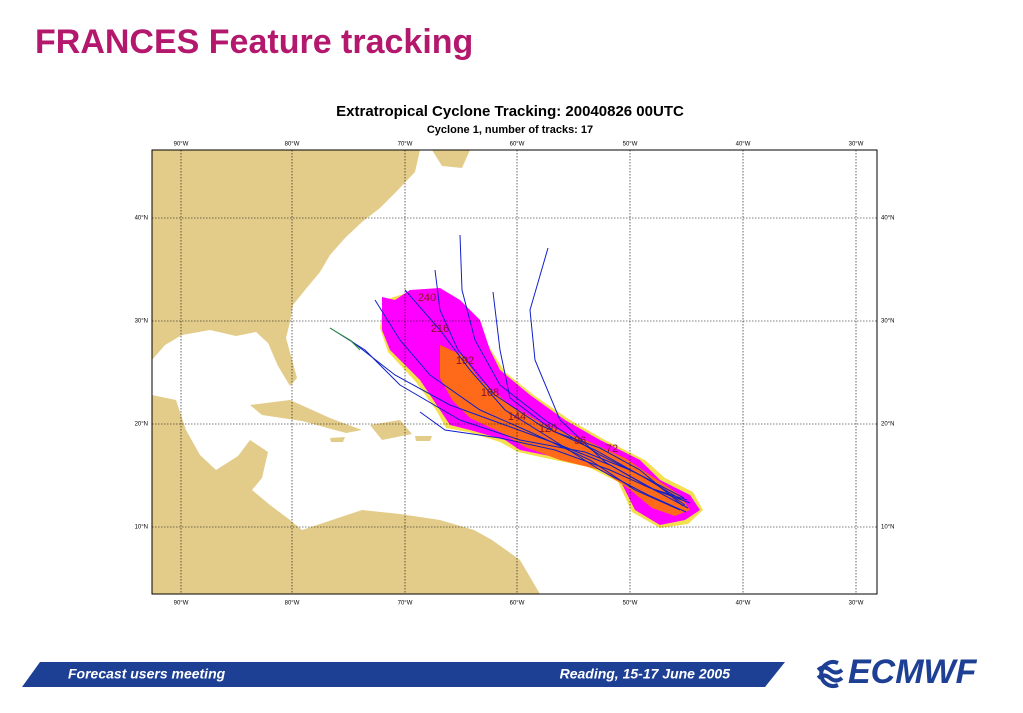  Describe the element at coordinates (612, 449) in the screenshot. I see `step-label: 72` at that location.